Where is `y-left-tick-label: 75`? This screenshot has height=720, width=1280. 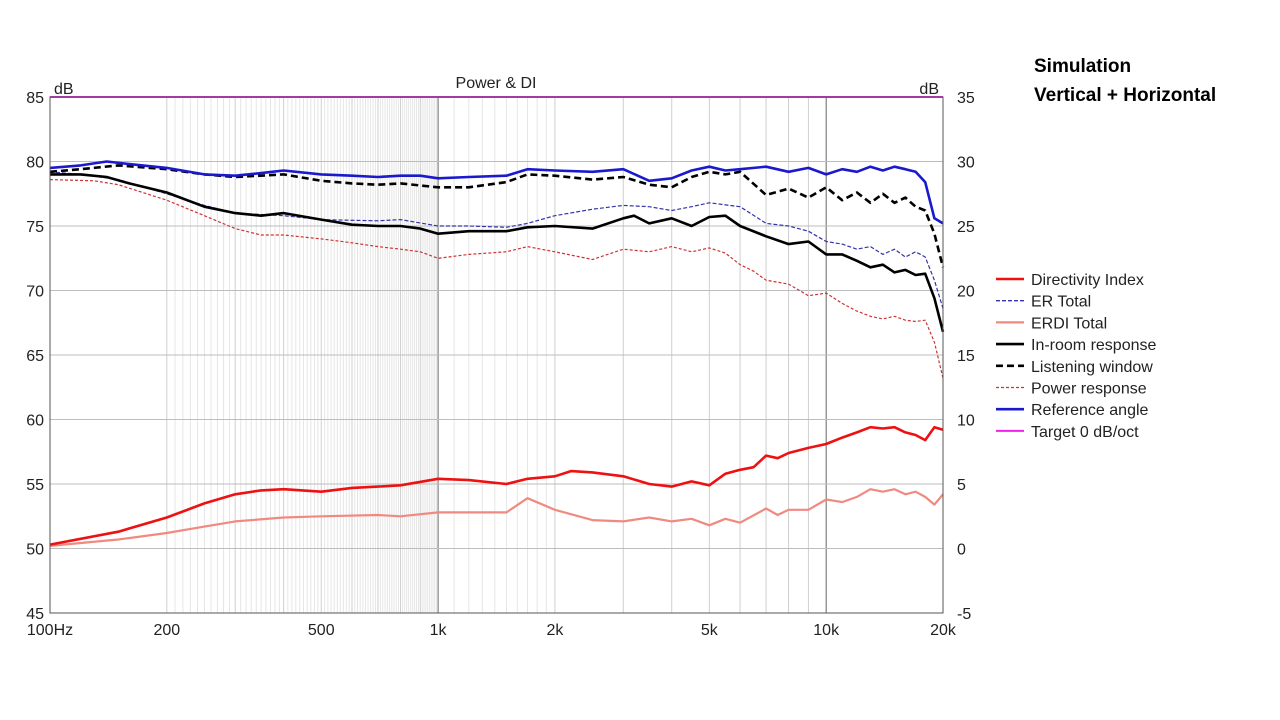
y-left-tick-label: 75 is located at coordinates (35, 227).